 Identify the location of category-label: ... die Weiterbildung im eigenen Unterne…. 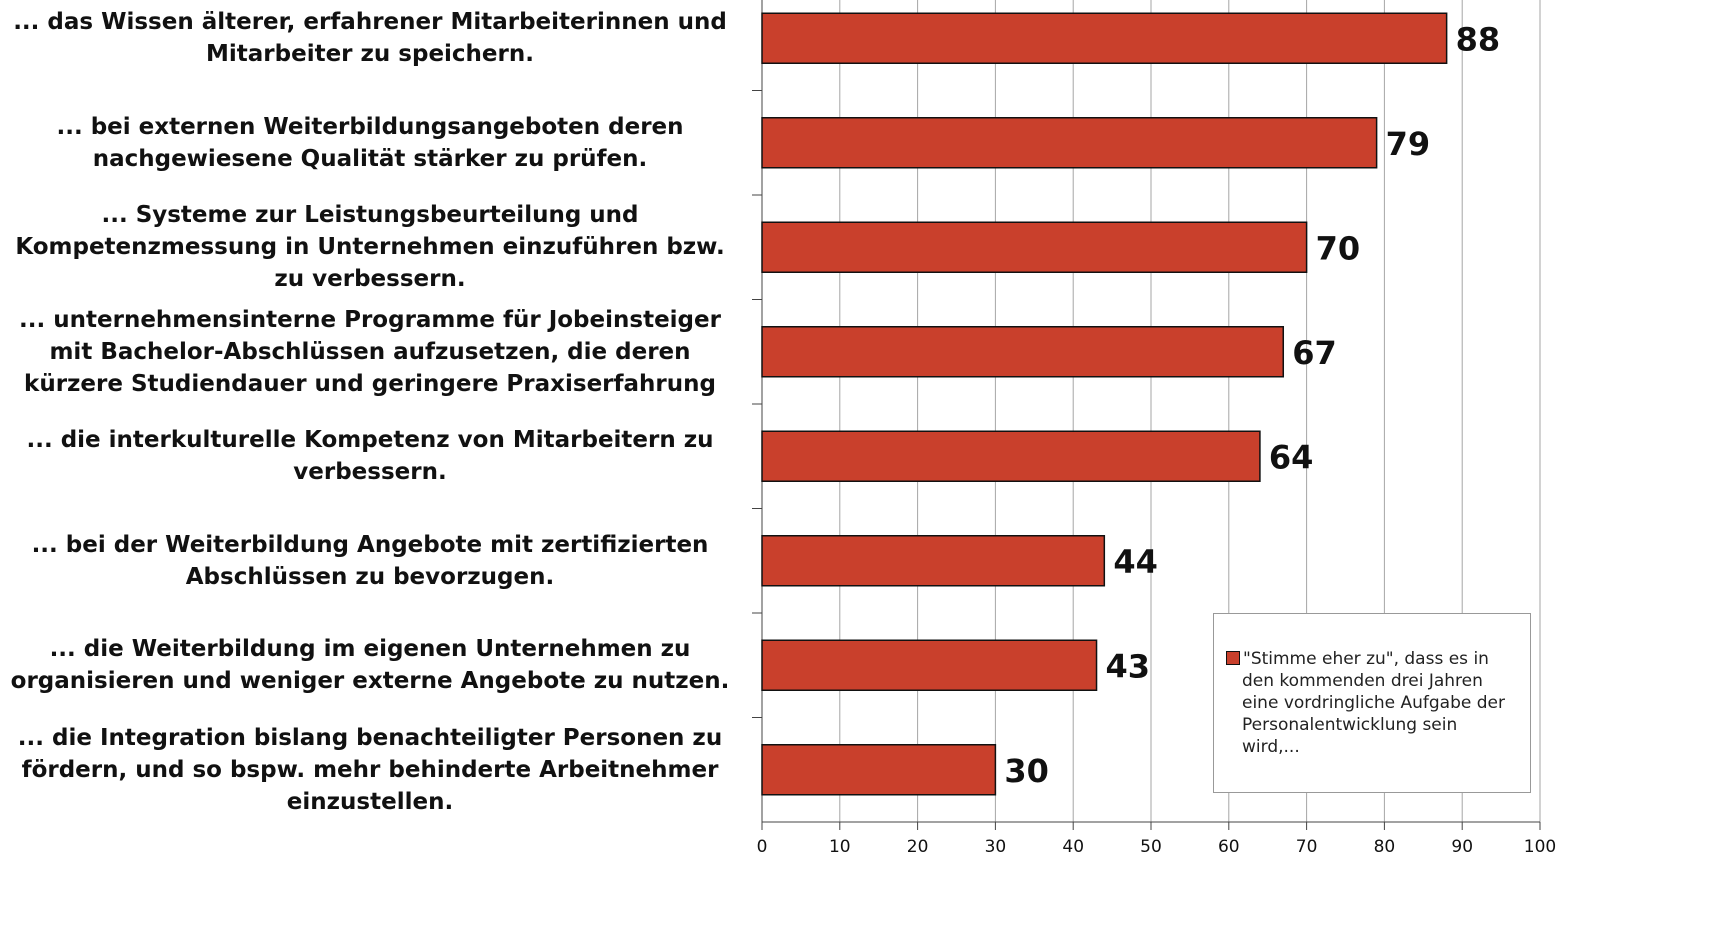
(370, 665).